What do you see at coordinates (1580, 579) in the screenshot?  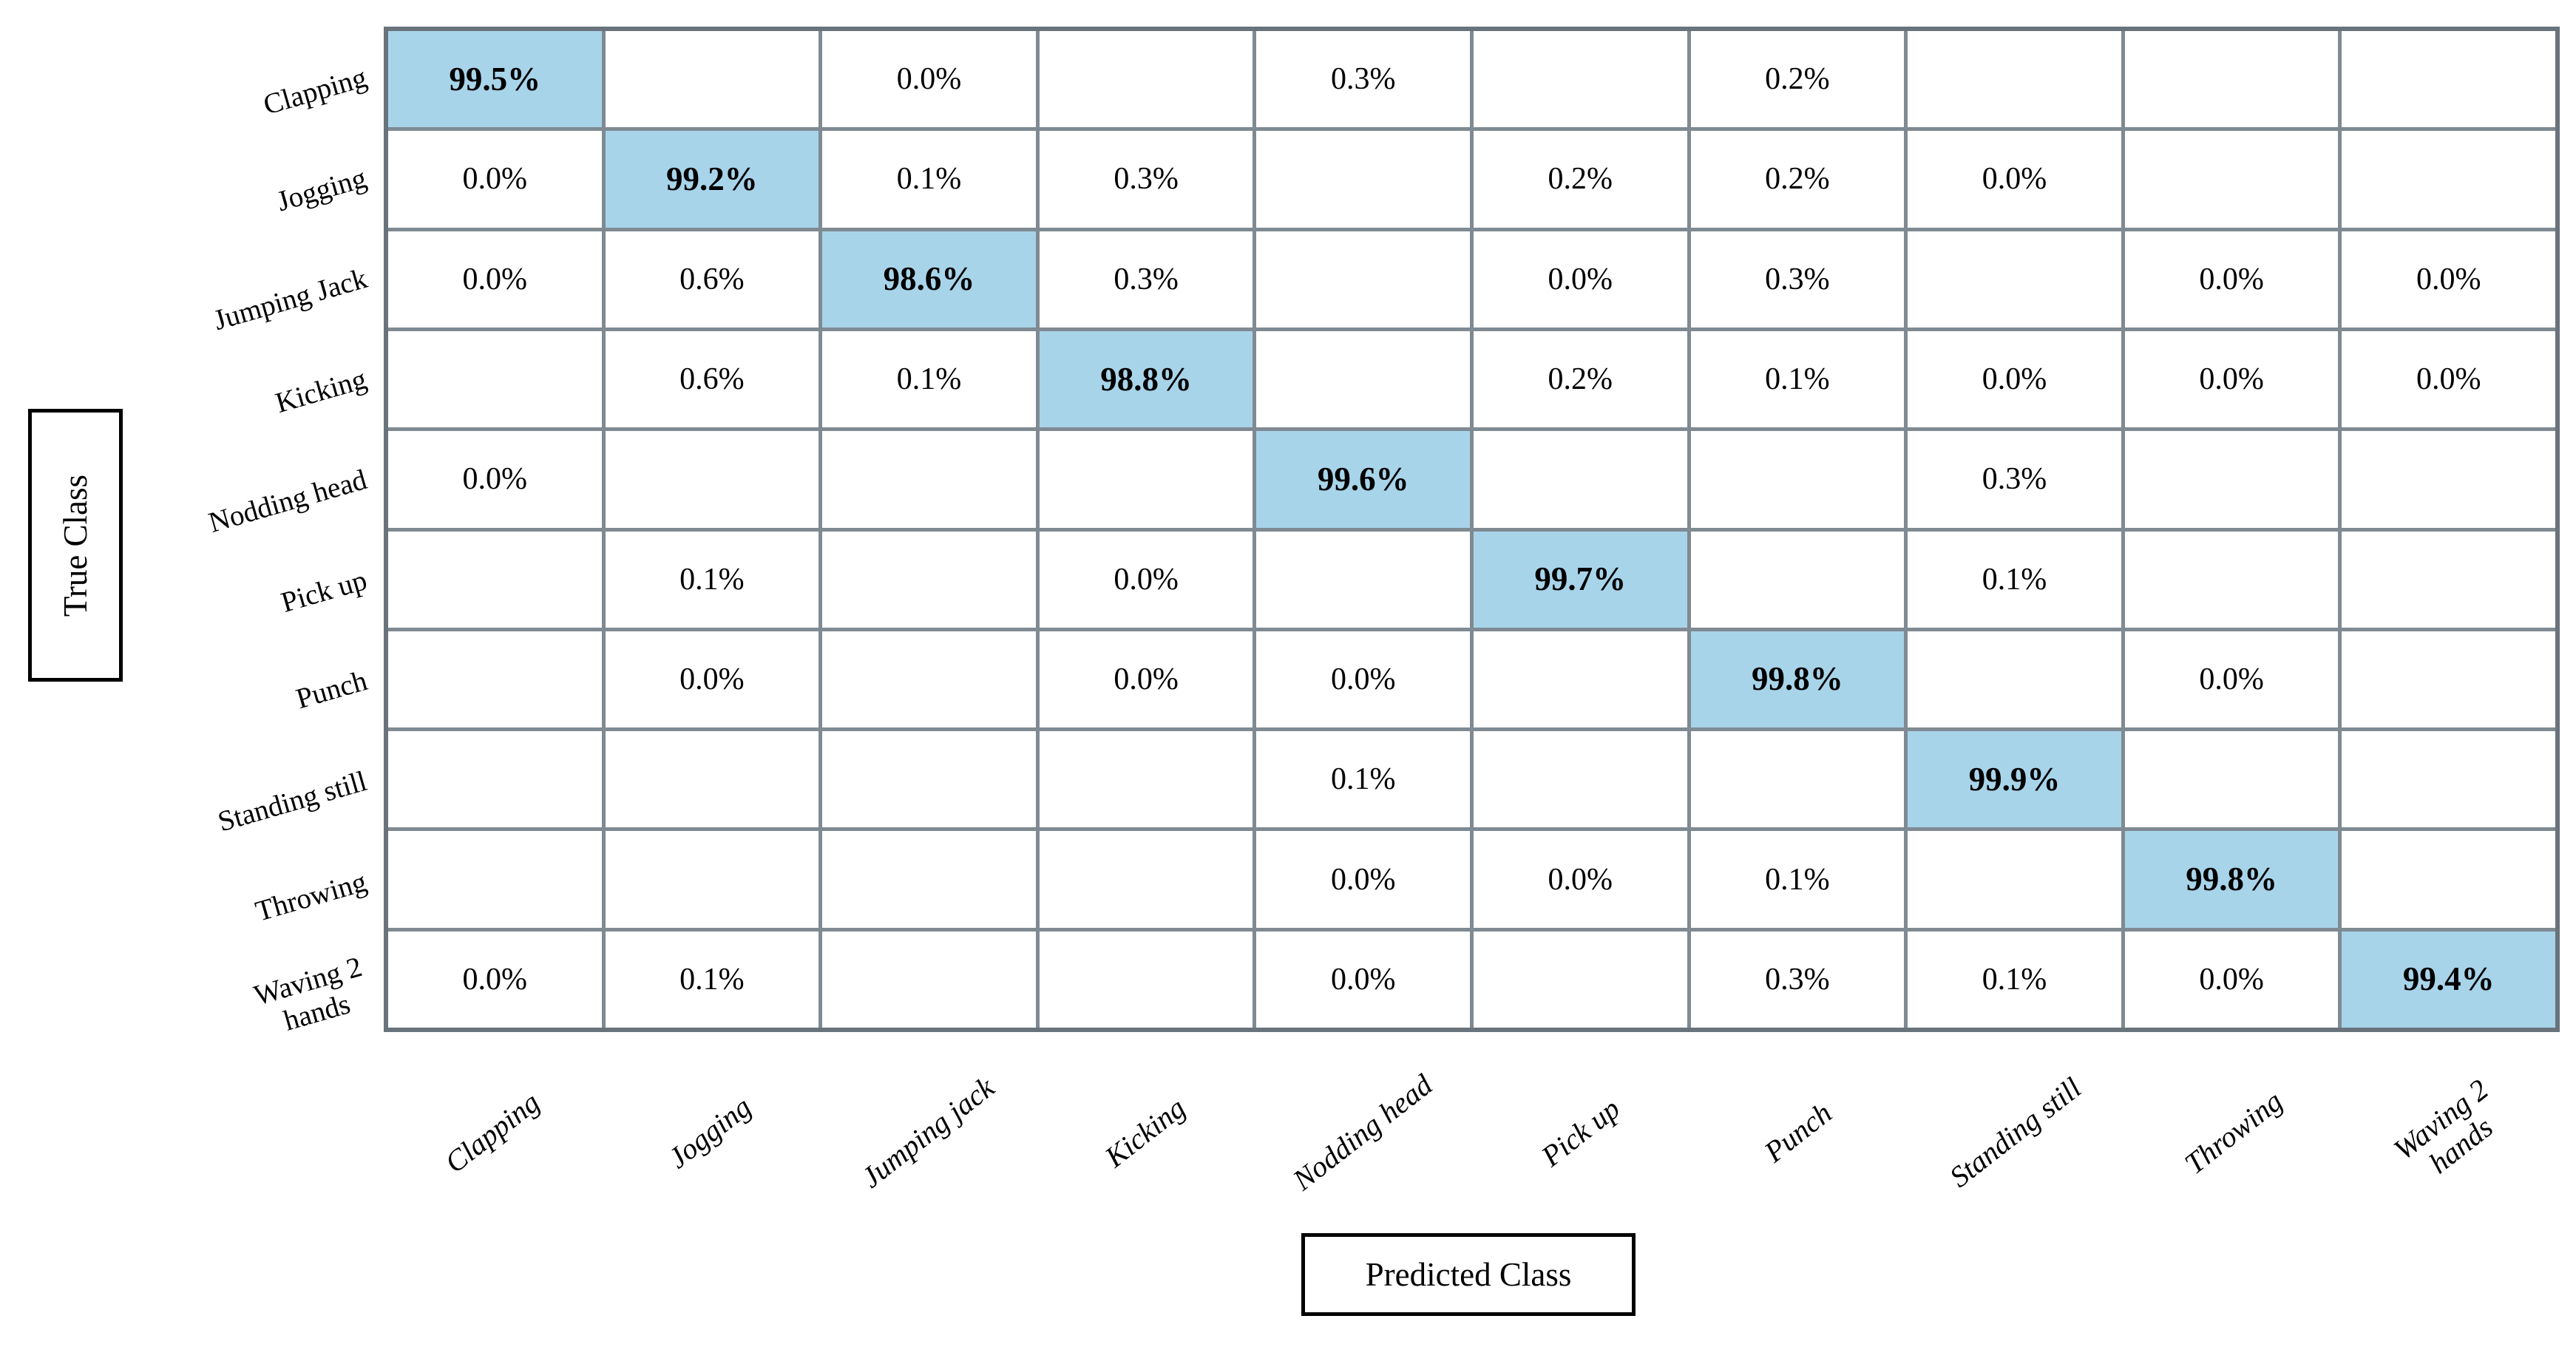 I see `matrix-cell-diagonal: 99.7%` at bounding box center [1580, 579].